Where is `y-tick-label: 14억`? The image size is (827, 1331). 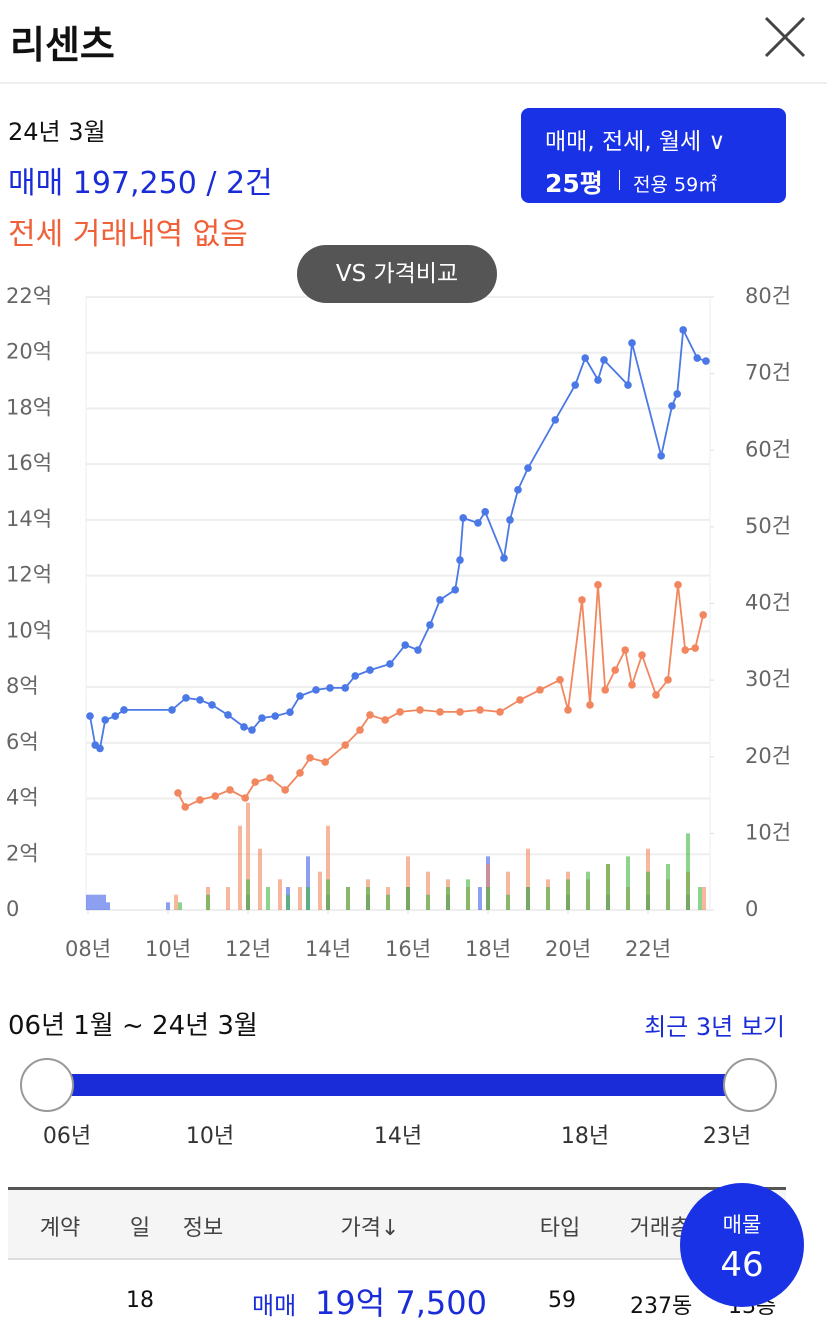 y-tick-label: 14억 is located at coordinates (29, 519).